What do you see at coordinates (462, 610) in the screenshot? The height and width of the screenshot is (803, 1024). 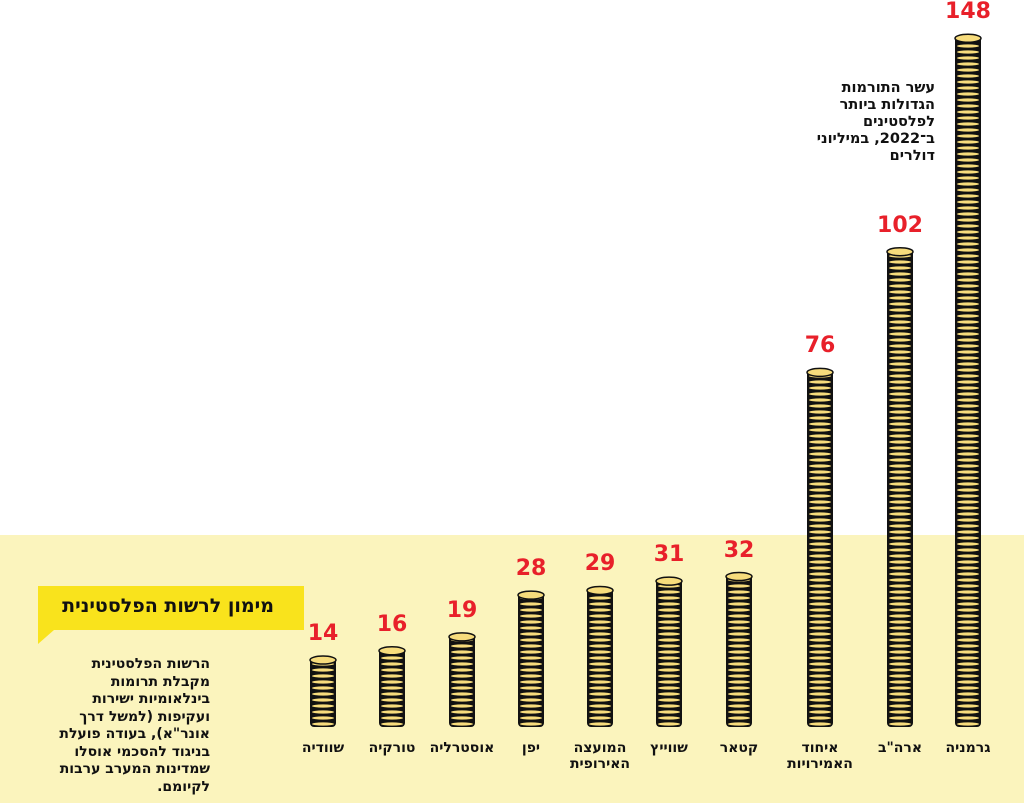 I see `value-label: 19` at bounding box center [462, 610].